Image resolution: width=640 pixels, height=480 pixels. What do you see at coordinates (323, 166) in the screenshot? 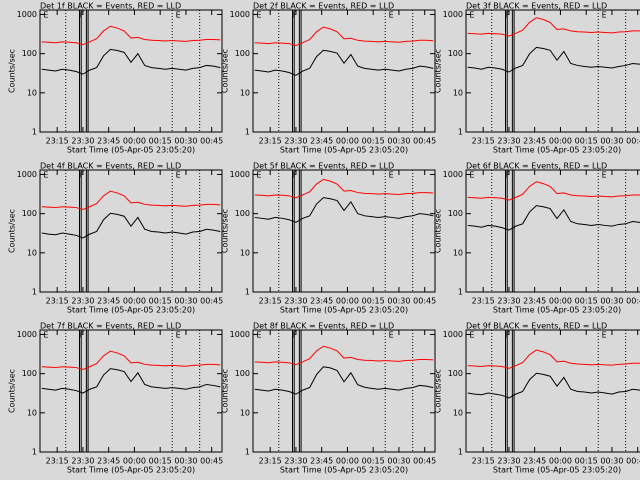
I see `chart-title: Det 5f BLACK = Events, RED = LLD` at bounding box center [323, 166].